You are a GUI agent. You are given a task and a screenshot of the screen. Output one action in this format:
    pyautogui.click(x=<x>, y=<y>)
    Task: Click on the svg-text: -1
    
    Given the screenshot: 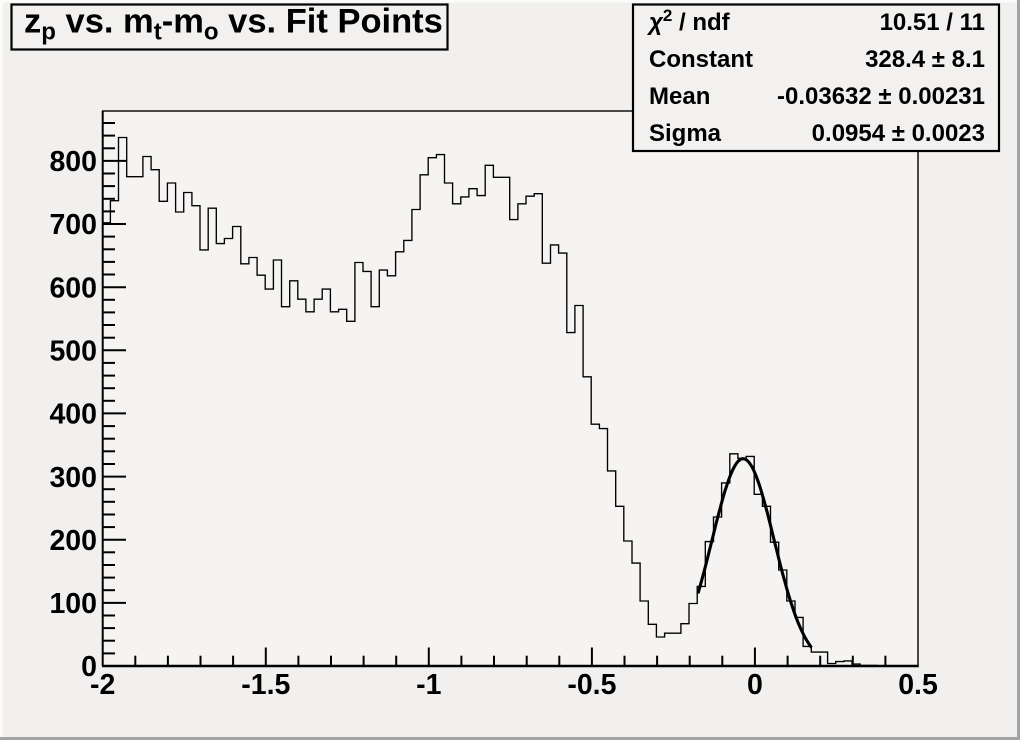 What is the action you would take?
    pyautogui.click(x=428, y=685)
    